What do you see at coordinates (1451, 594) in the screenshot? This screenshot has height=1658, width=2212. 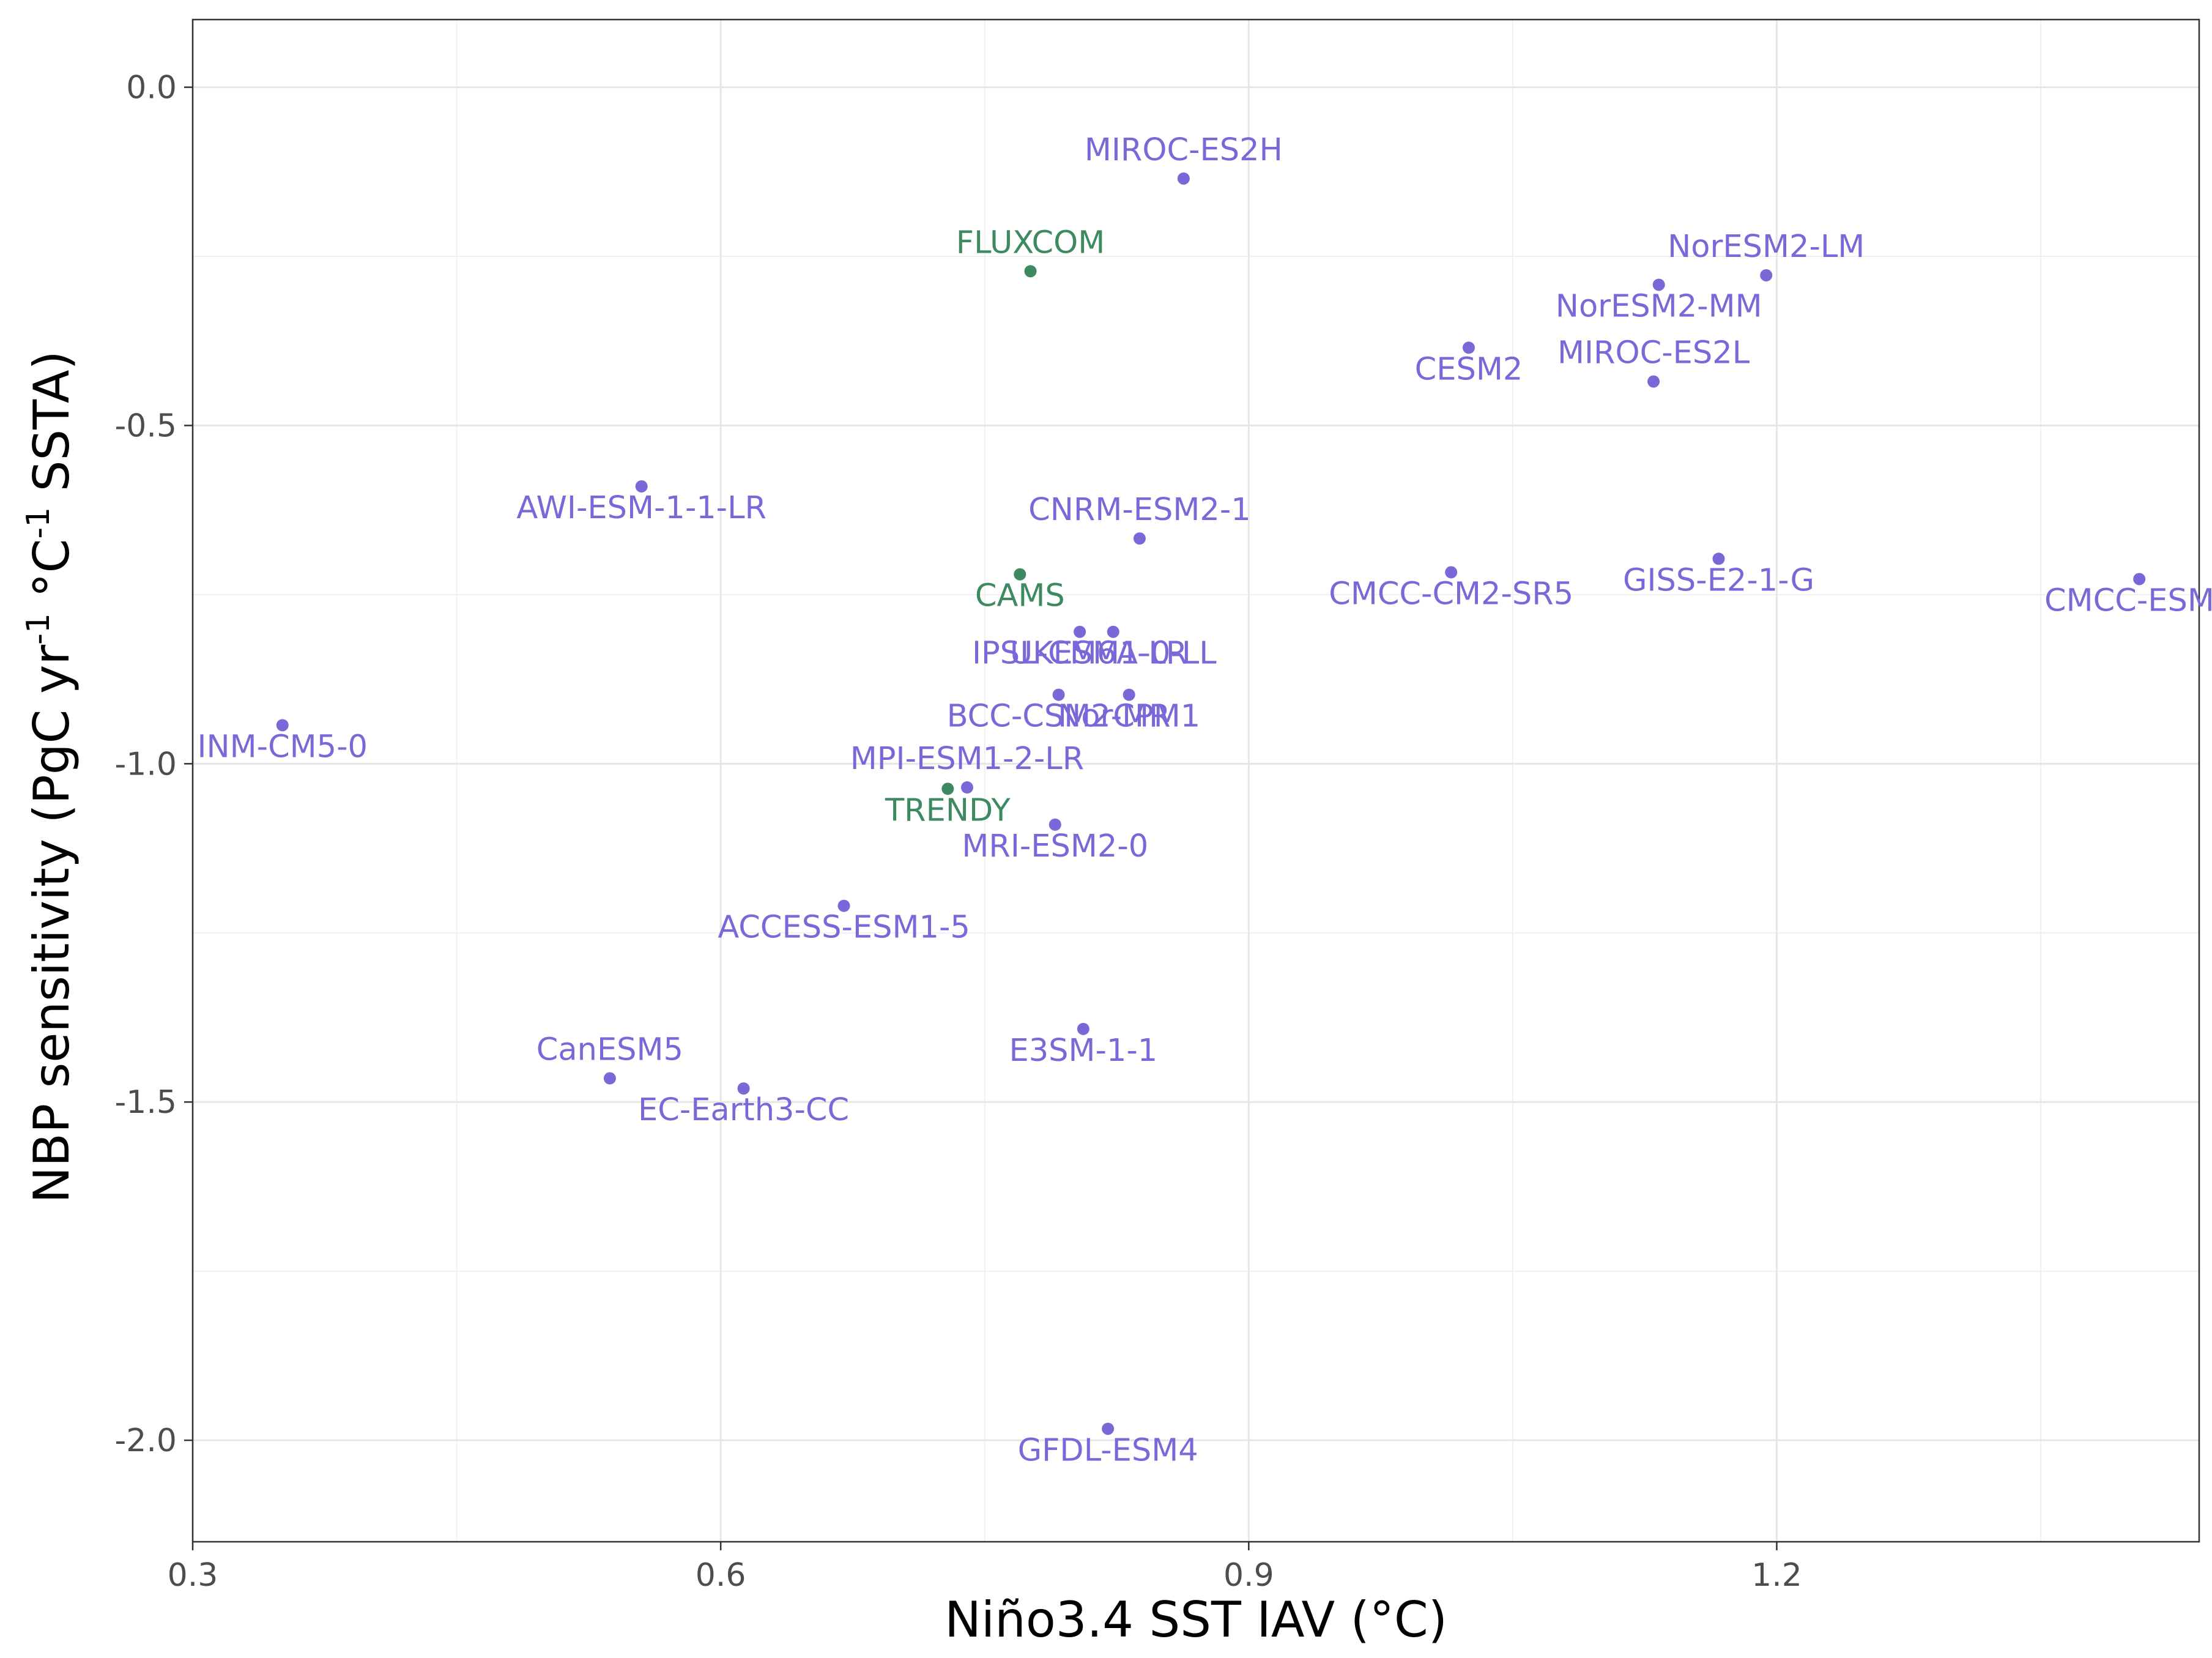 I see `data-point-label: CMCC-CM2-SR5` at bounding box center [1451, 594].